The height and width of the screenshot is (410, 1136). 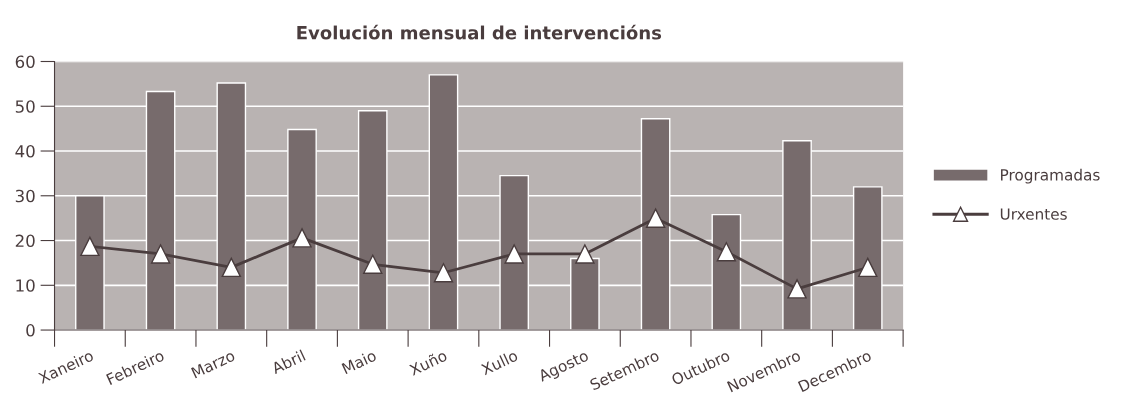 What do you see at coordinates (1050, 176) in the screenshot?
I see `legend-label: Programadas` at bounding box center [1050, 176].